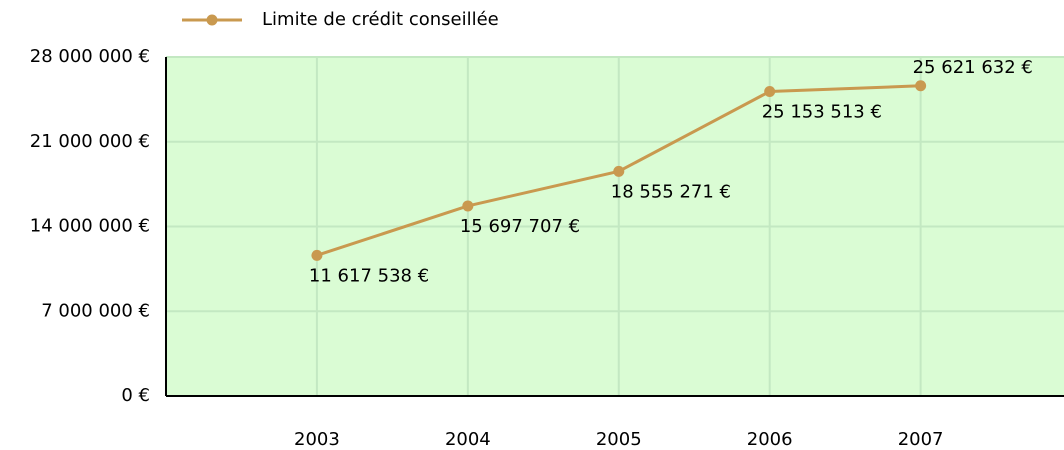 This screenshot has width=1064, height=450. What do you see at coordinates (770, 439) in the screenshot?
I see `x-tick-label: 2006` at bounding box center [770, 439].